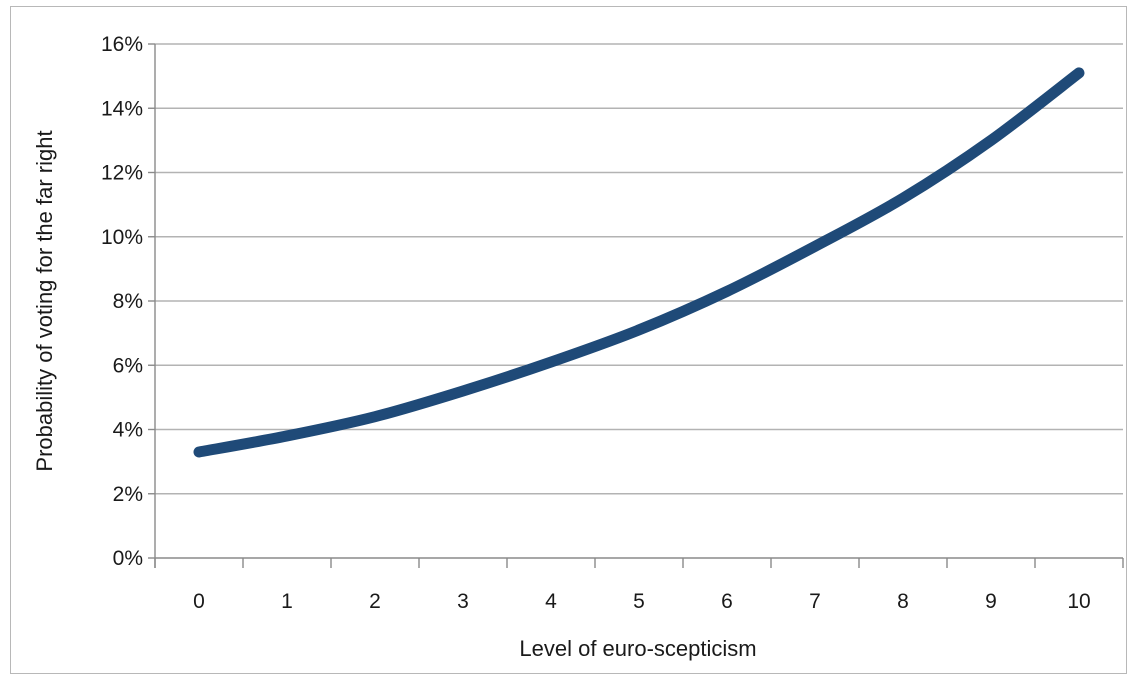 The width and height of the screenshot is (1132, 679). What do you see at coordinates (375, 601) in the screenshot?
I see `x-tick-label: 2` at bounding box center [375, 601].